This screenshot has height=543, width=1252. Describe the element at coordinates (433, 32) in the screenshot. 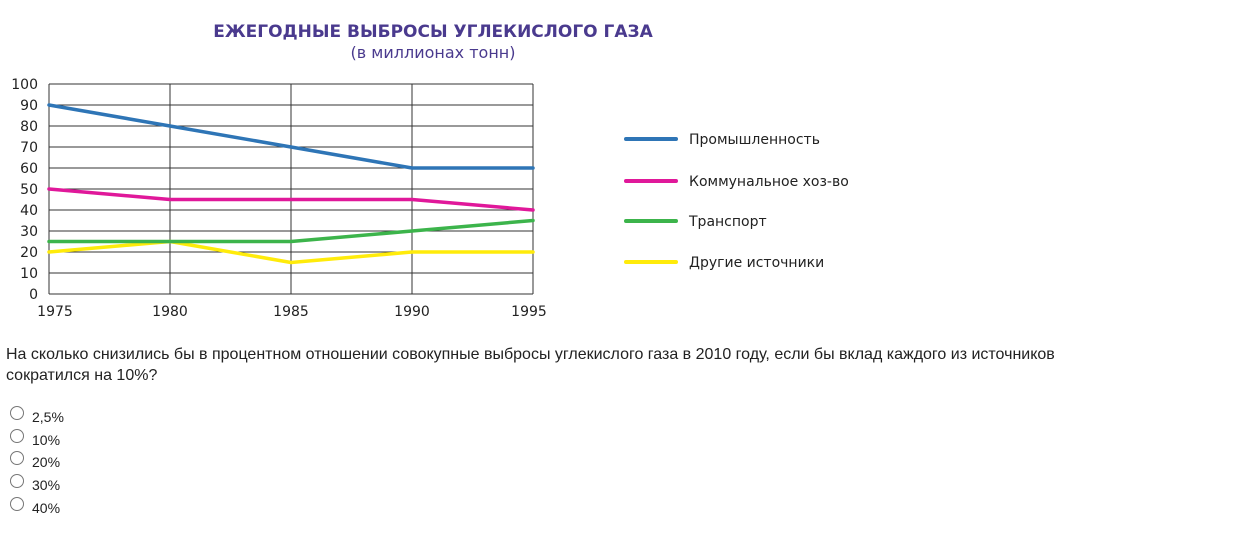

I see `chart-title: ЕЖЕГОДНЫЕ ВЫБРОСЫ УГЛЕКИСЛОГО ГАЗА` at that location.